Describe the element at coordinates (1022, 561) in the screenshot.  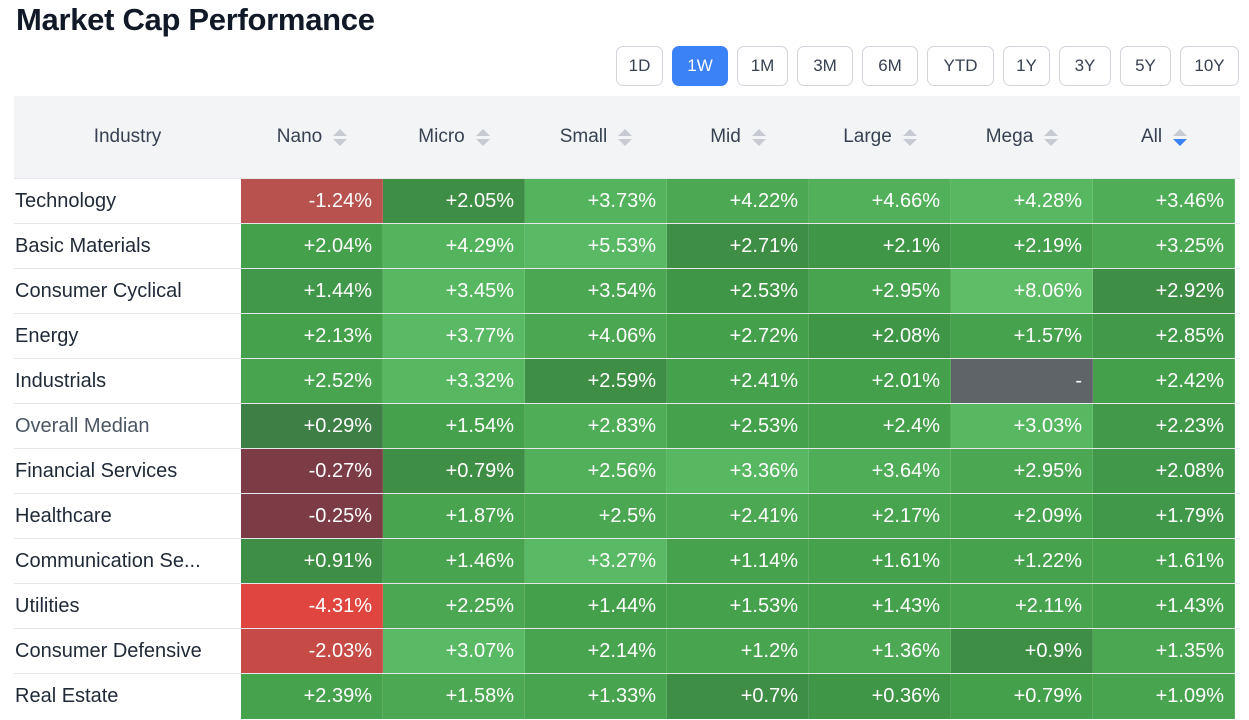
I see `performance-cell-mega: +1.22%` at that location.